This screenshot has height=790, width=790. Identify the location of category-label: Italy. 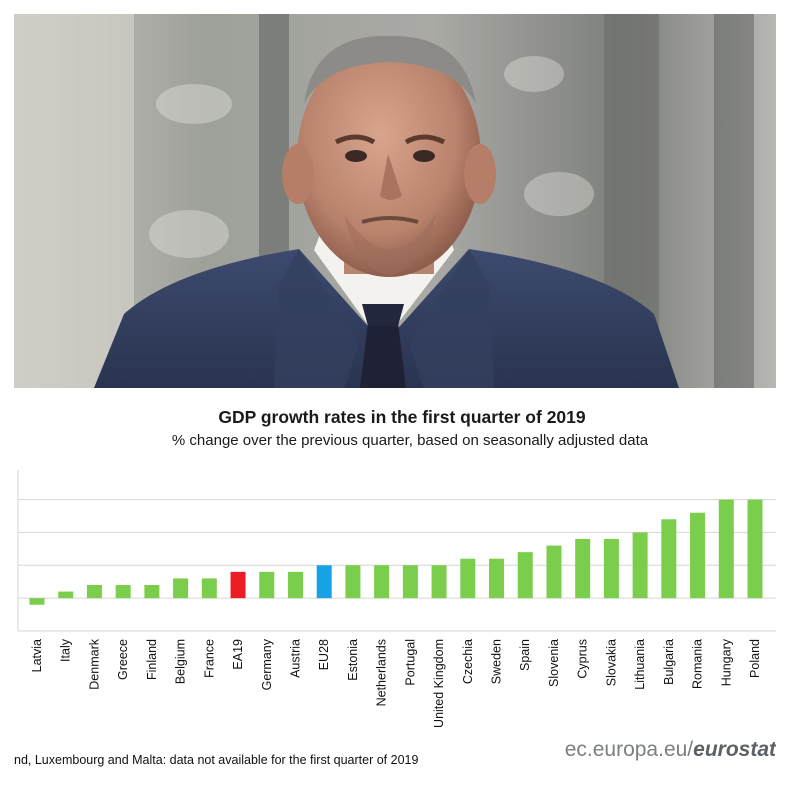
(66, 650).